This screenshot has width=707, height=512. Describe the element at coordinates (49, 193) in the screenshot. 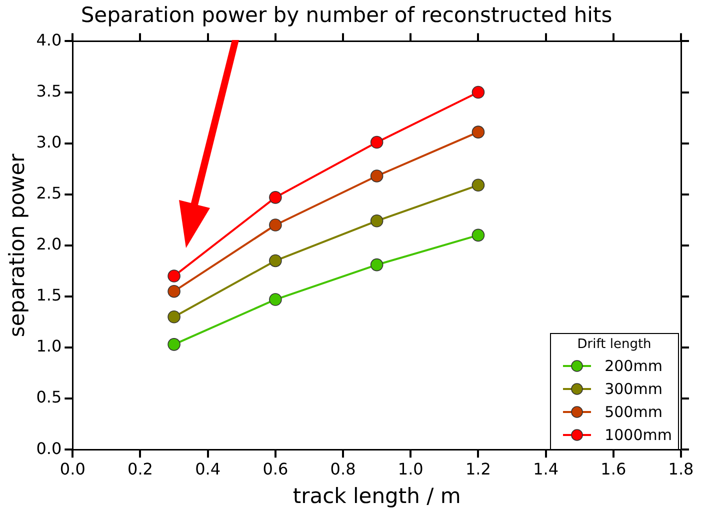

I see `y-tick-label: 2.5` at that location.